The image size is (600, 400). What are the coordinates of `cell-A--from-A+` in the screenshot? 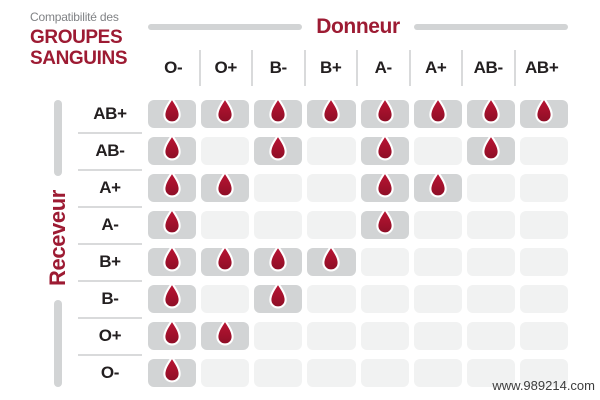 It's located at (437, 225).